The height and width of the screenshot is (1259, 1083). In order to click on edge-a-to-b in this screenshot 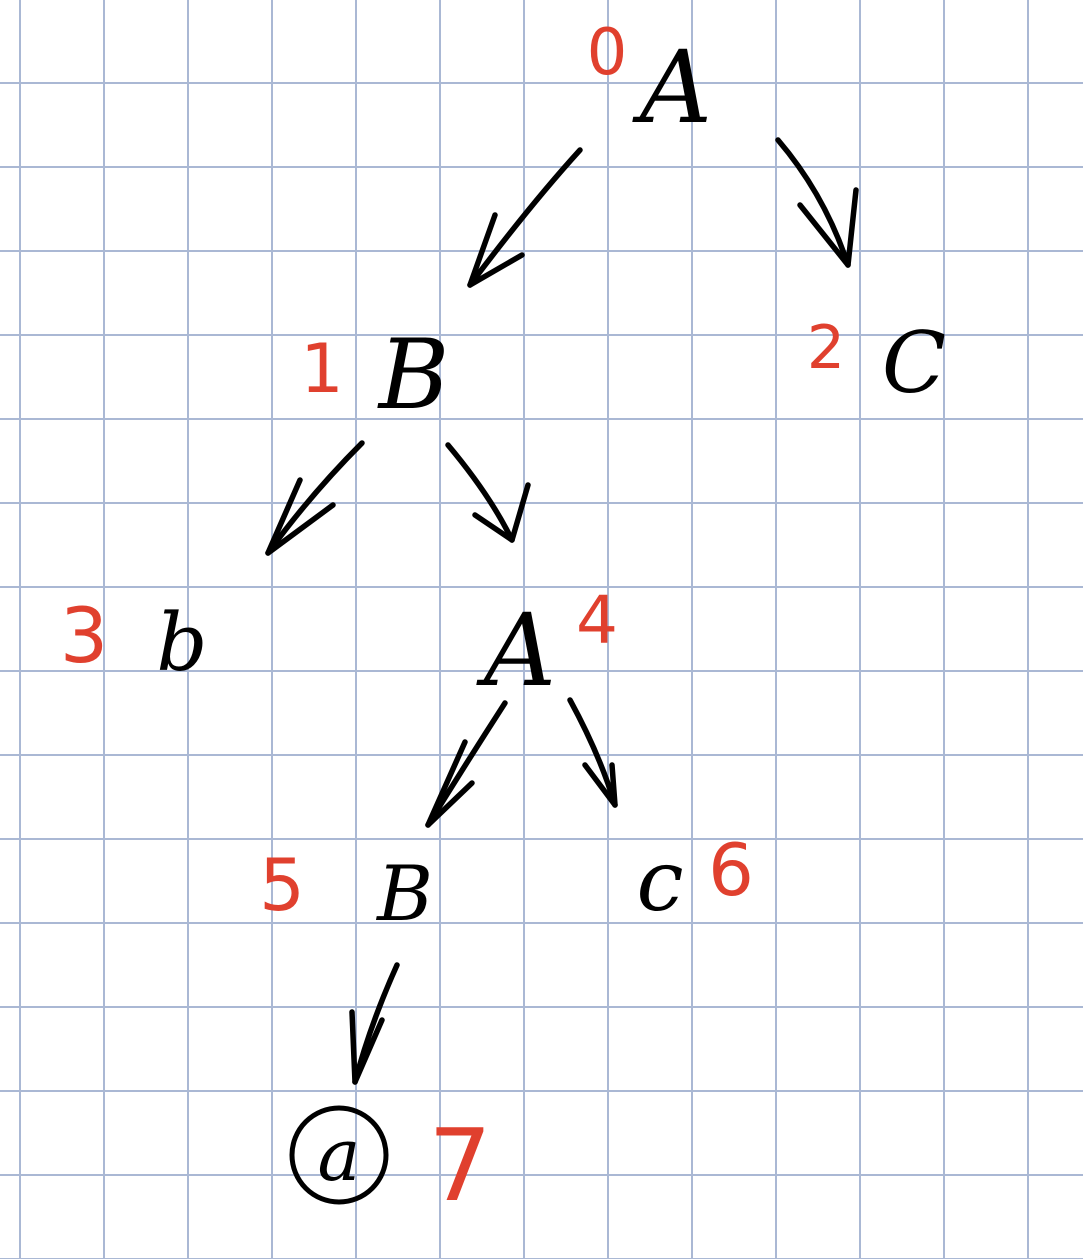, I will do `click(525, 217)`.